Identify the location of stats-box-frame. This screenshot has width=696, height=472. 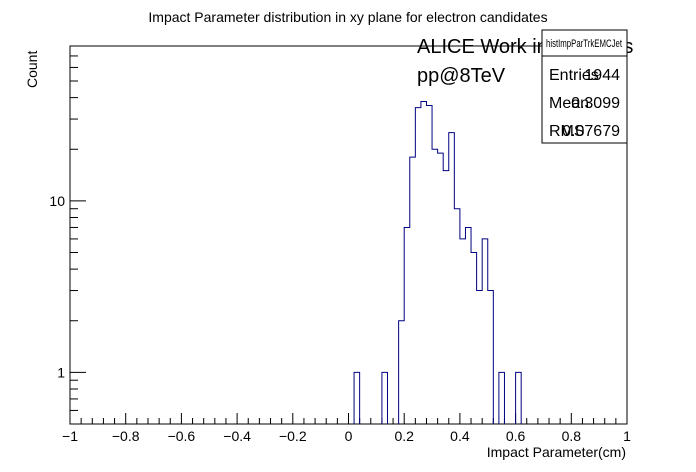
(584, 86).